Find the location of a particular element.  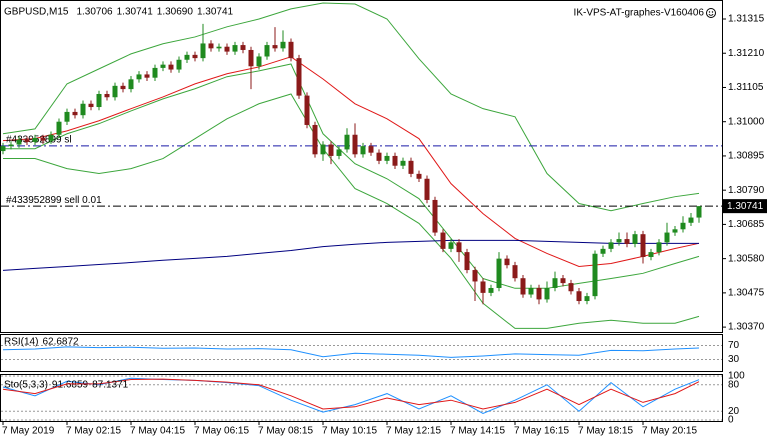

rsi-line is located at coordinates (351, 352).